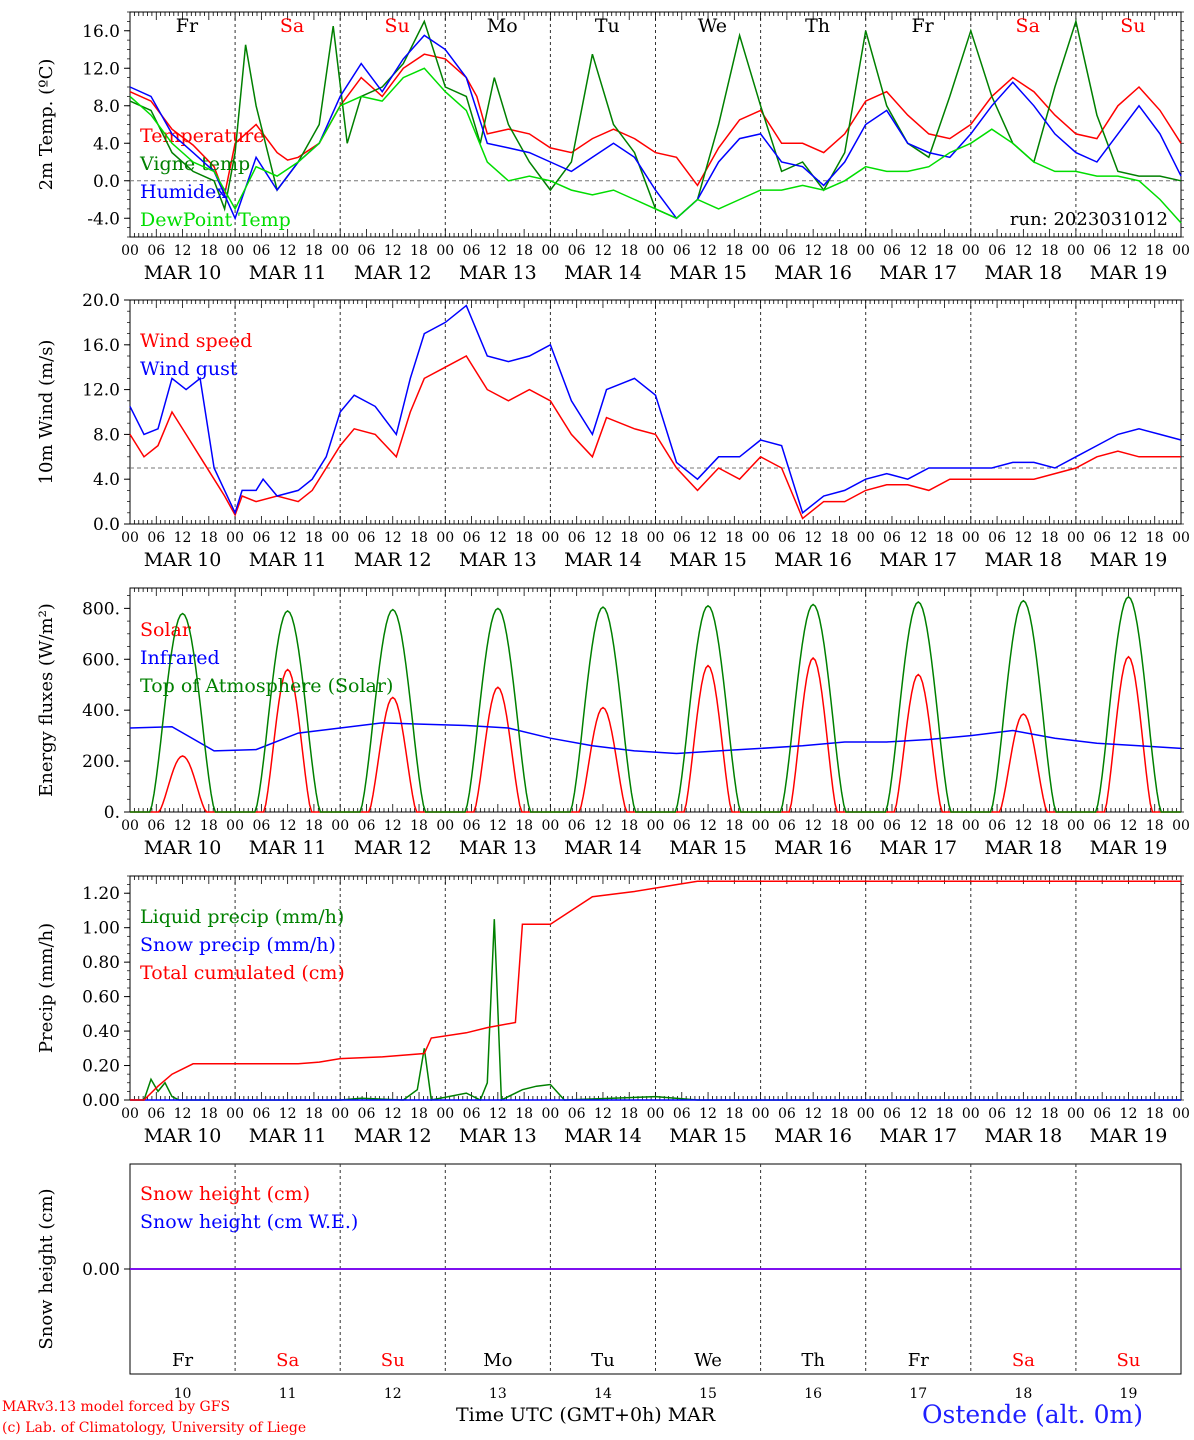 Image resolution: width=1194 pixels, height=1440 pixels. Describe the element at coordinates (498, 560) in the screenshot. I see `date-label: MAR 13` at that location.